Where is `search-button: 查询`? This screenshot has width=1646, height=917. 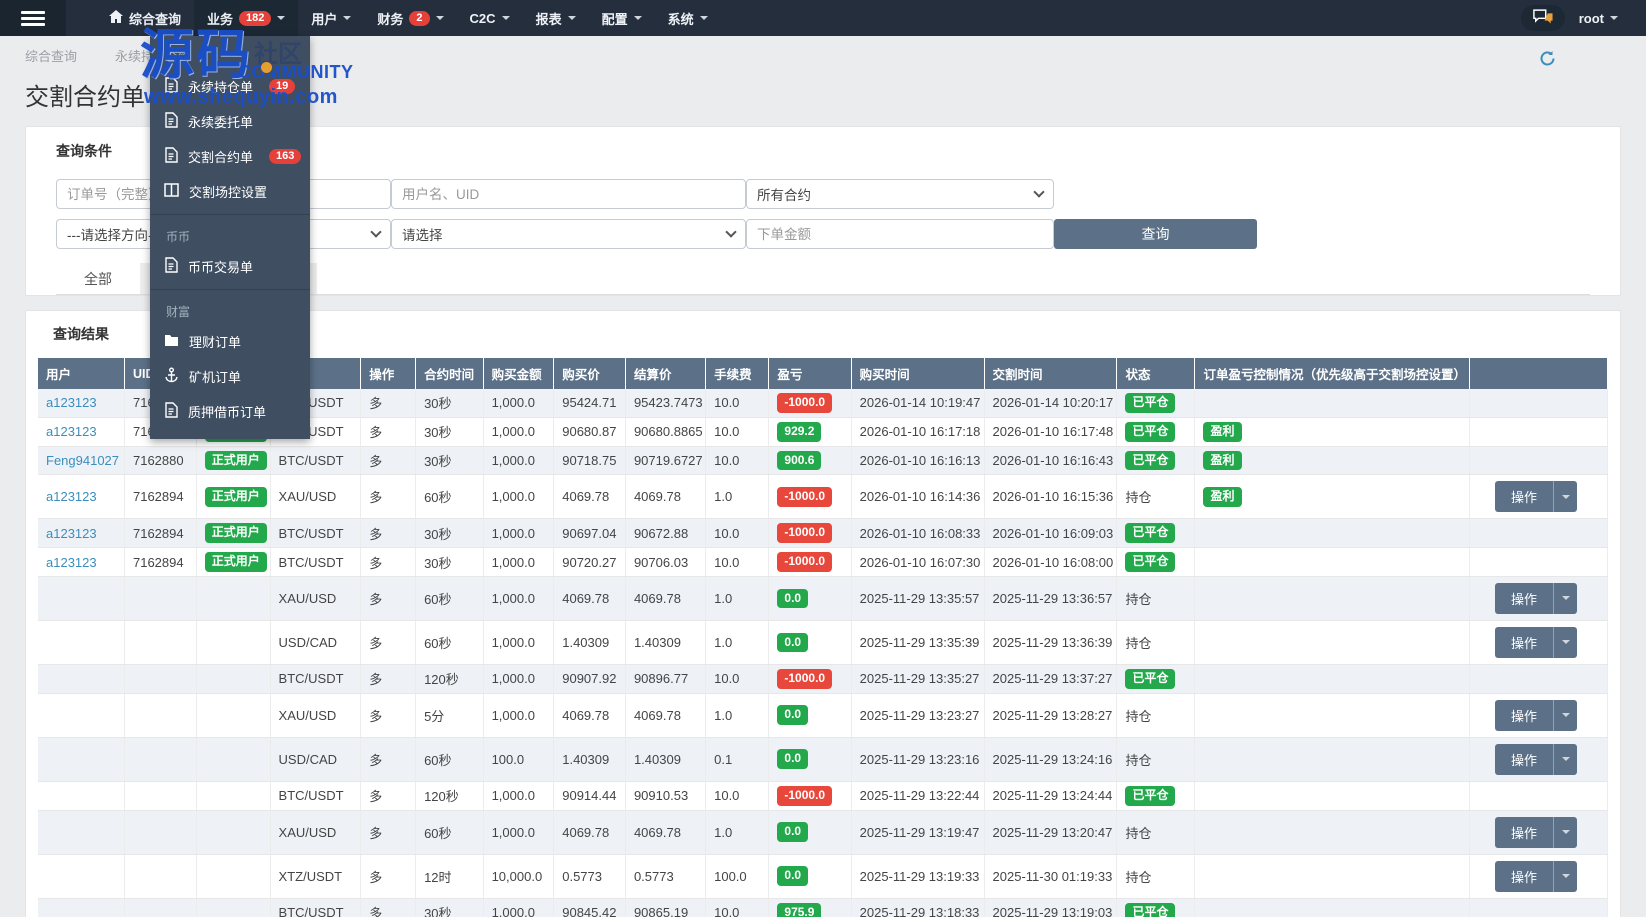
search-button: 查询 is located at coordinates (1155, 234).